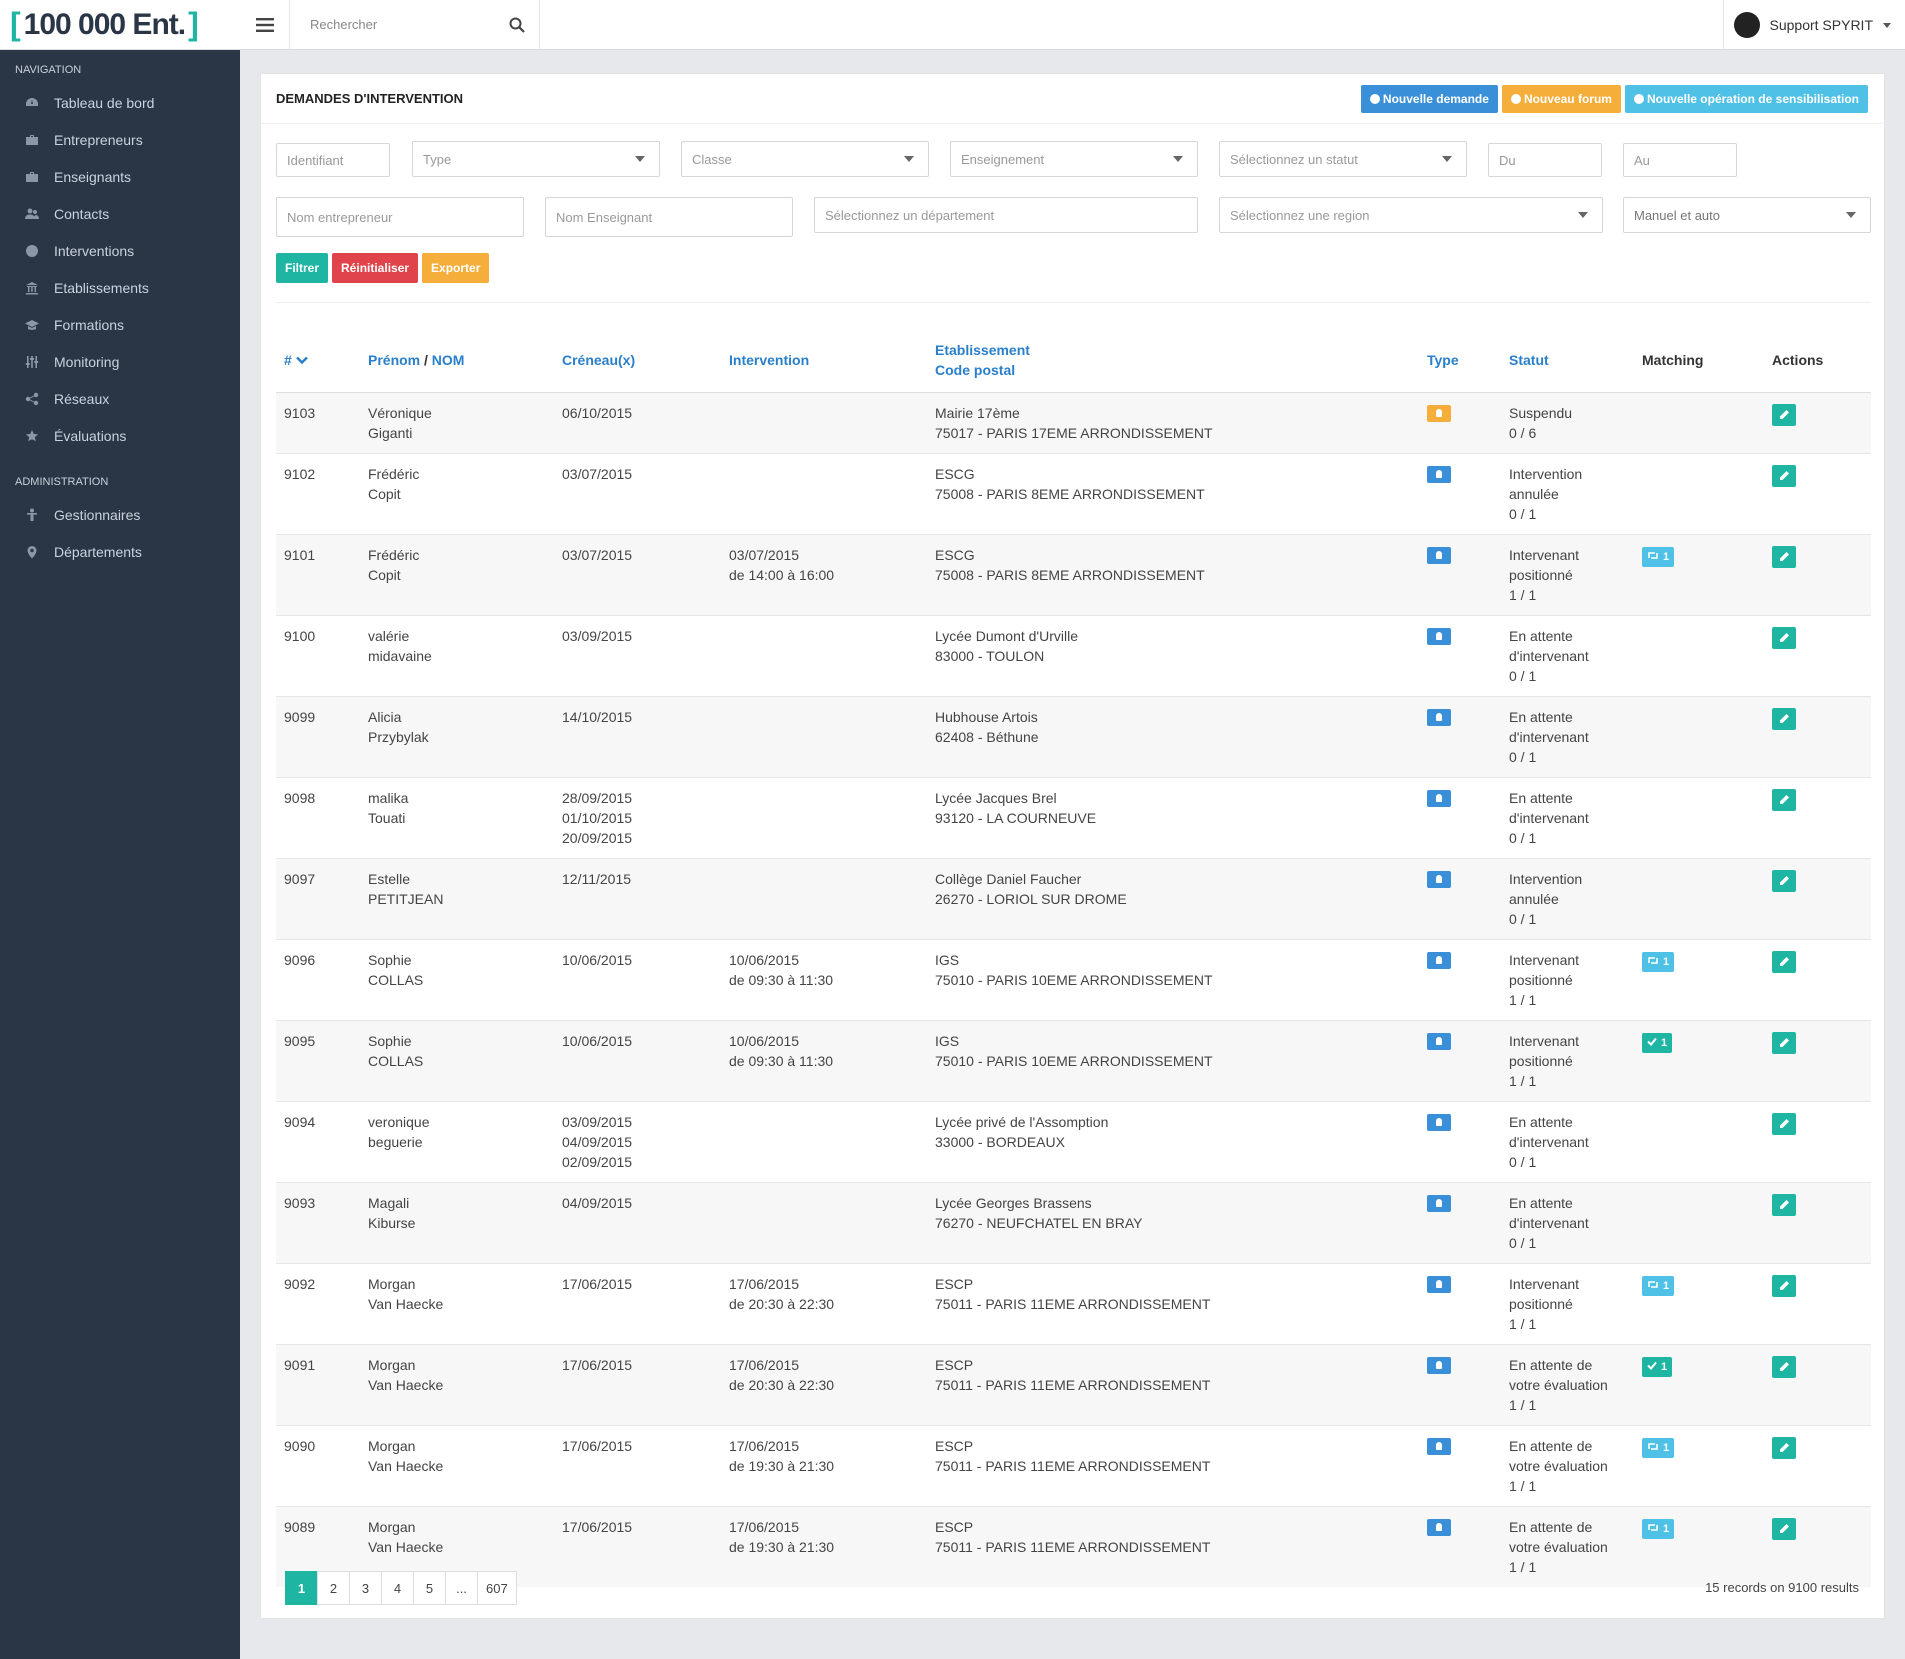  Describe the element at coordinates (448, 359) in the screenshot. I see `lastname-header-label: NOM` at that location.